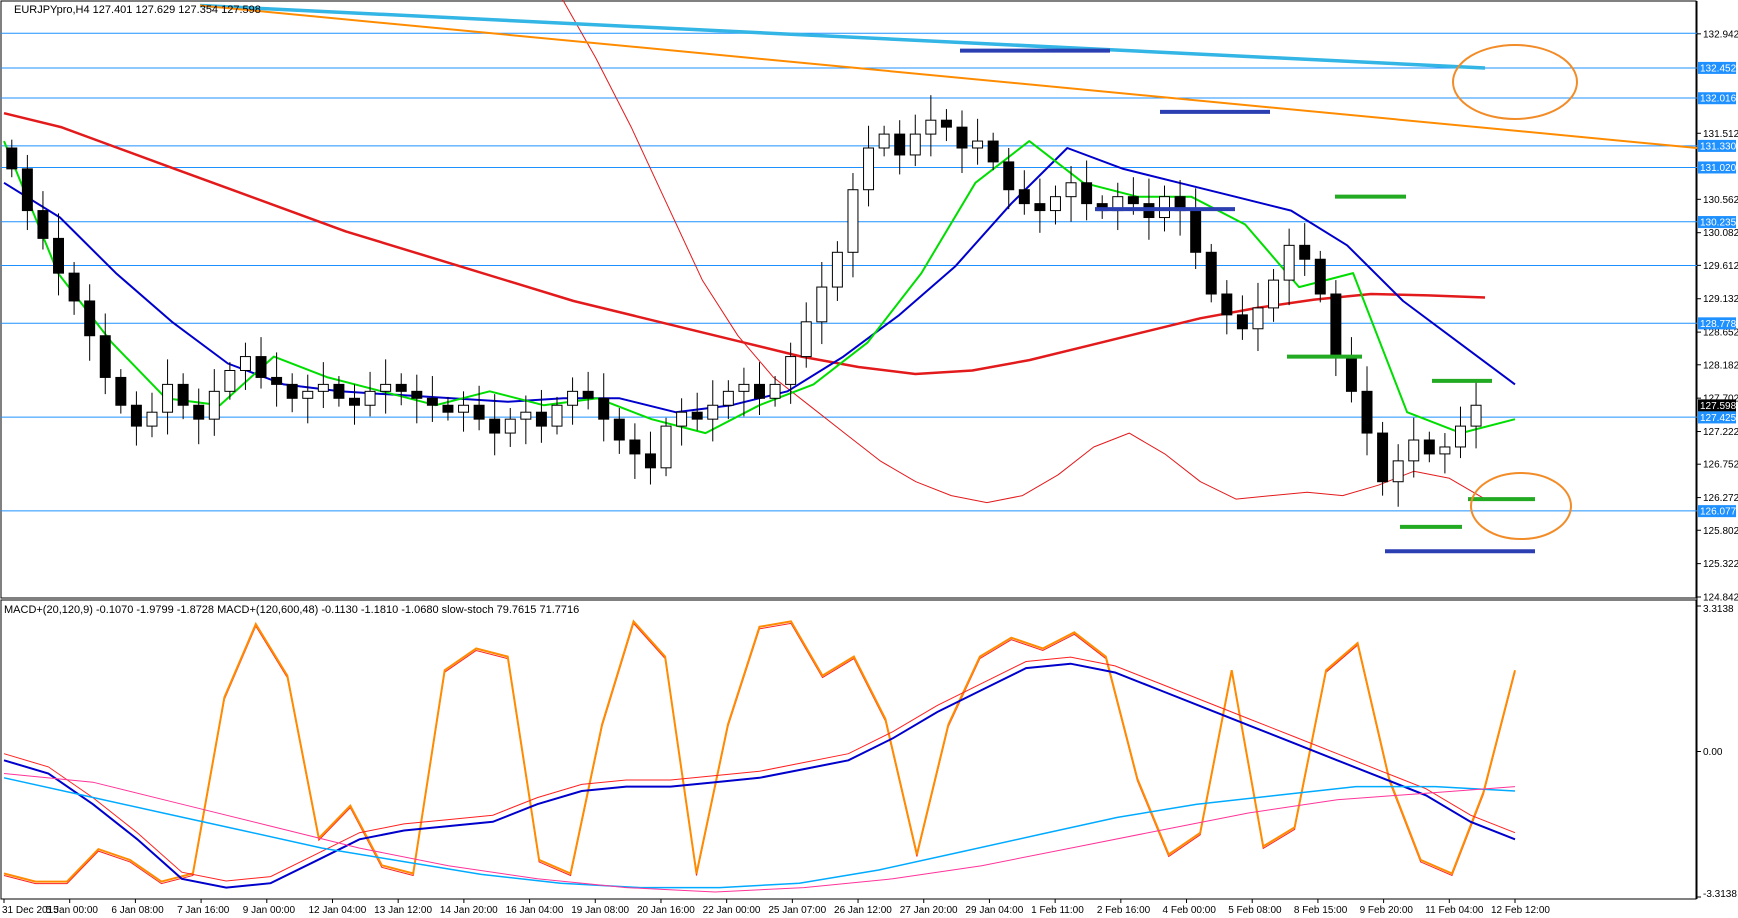  What do you see at coordinates (1720, 598) in the screenshot?
I see `y-tick-label: 124.842` at bounding box center [1720, 598].